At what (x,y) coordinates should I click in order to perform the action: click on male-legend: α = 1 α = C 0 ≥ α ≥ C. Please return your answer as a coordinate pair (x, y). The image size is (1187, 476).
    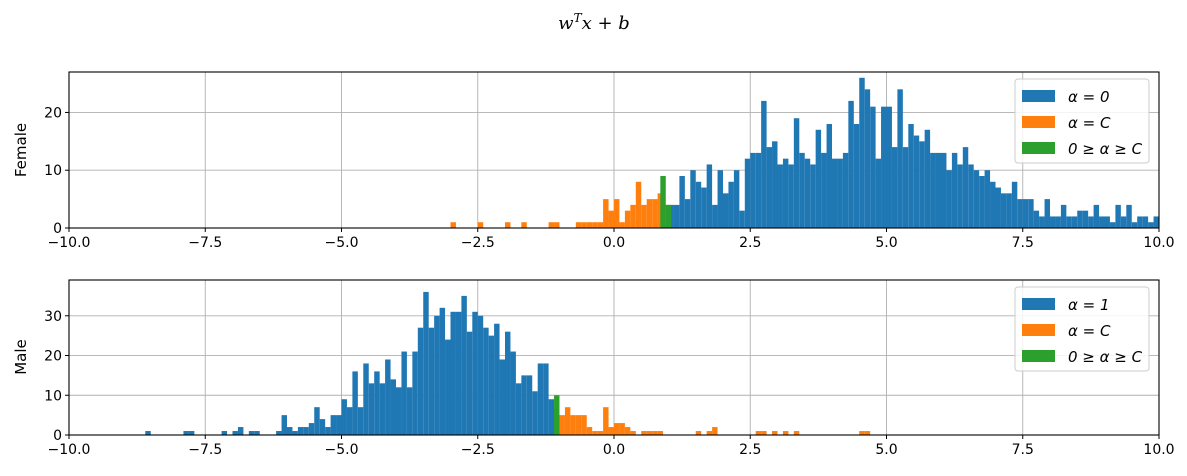
    Looking at the image, I should click on (1082, 329).